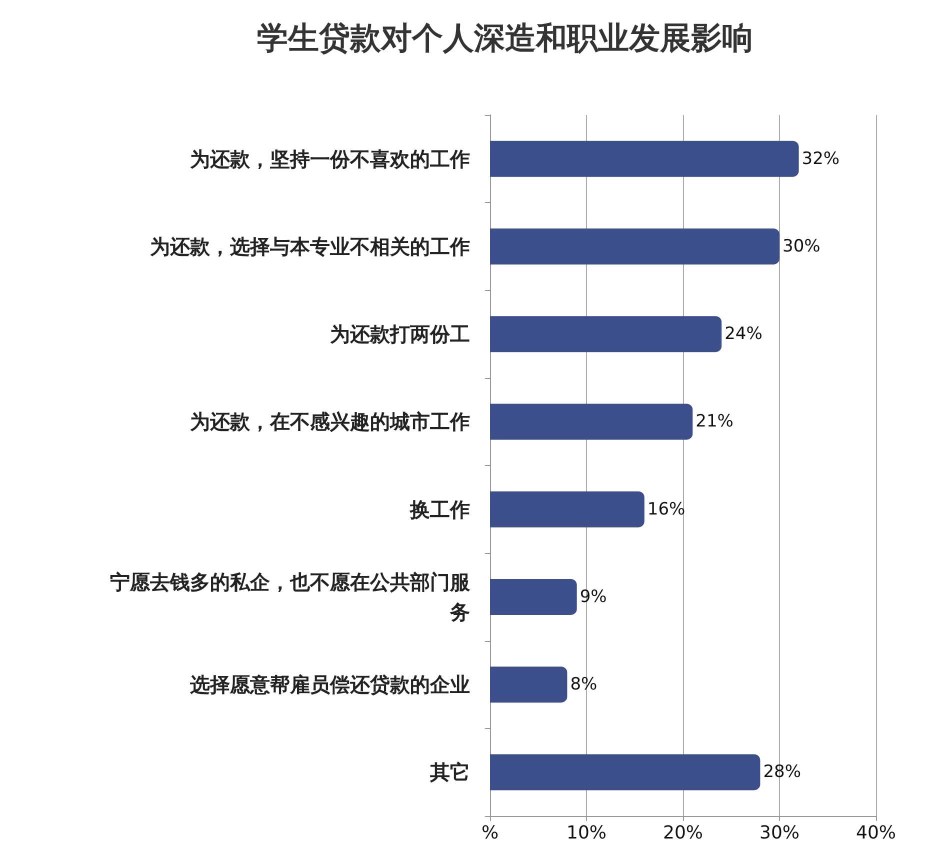  What do you see at coordinates (290, 597) in the screenshot?
I see `y-tick-label: 宁愿去钱多的私企，也不愿在公共部门服务` at bounding box center [290, 597].